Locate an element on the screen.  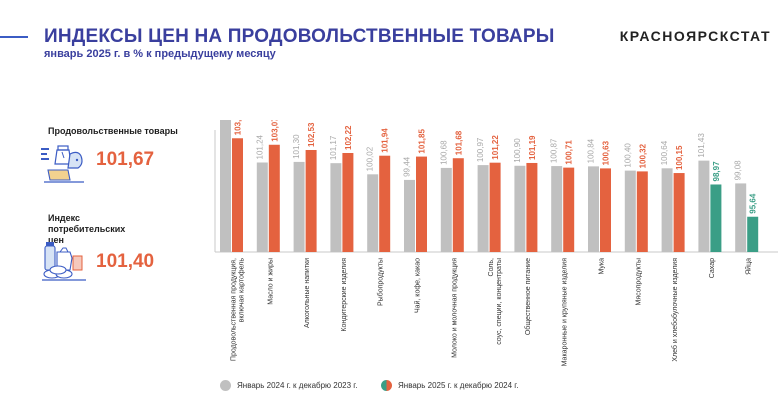
legend-item-2025: Январь 2025 г. к декабрю 2024 г. is located at coordinates (449, 385).